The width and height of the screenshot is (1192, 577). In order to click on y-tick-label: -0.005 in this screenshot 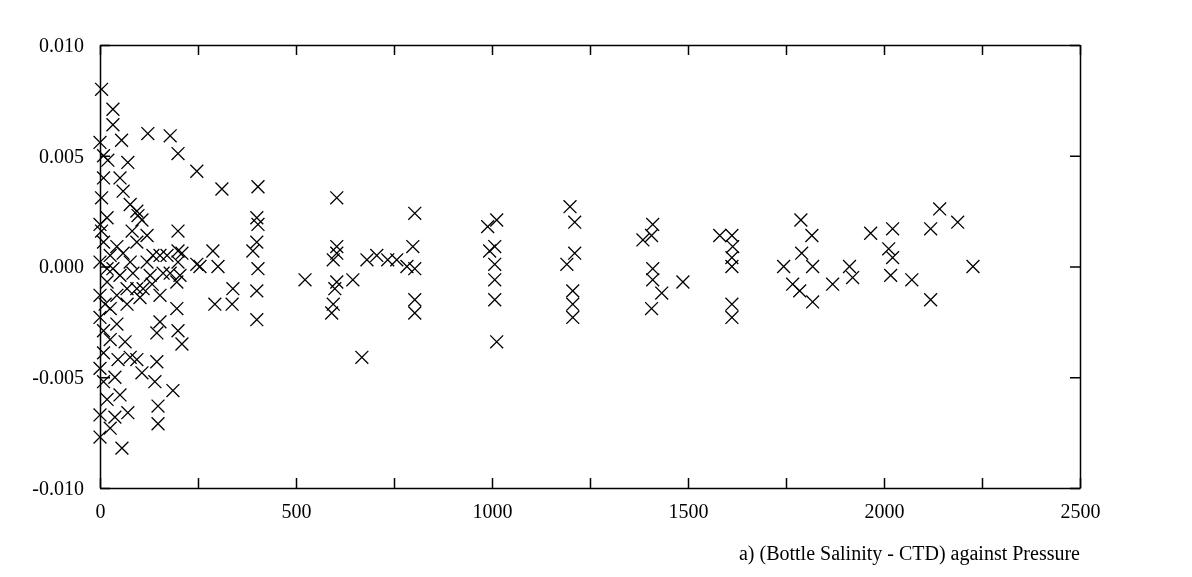, I will do `click(58, 377)`.